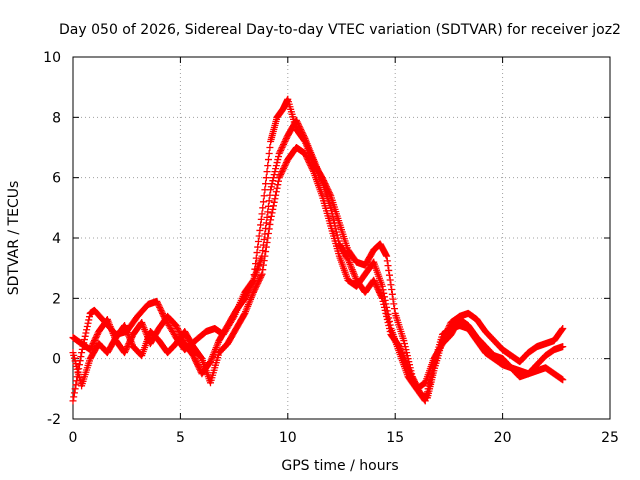 The image size is (640, 480). What do you see at coordinates (610, 438) in the screenshot?
I see `x-tick-label: 25` at bounding box center [610, 438].